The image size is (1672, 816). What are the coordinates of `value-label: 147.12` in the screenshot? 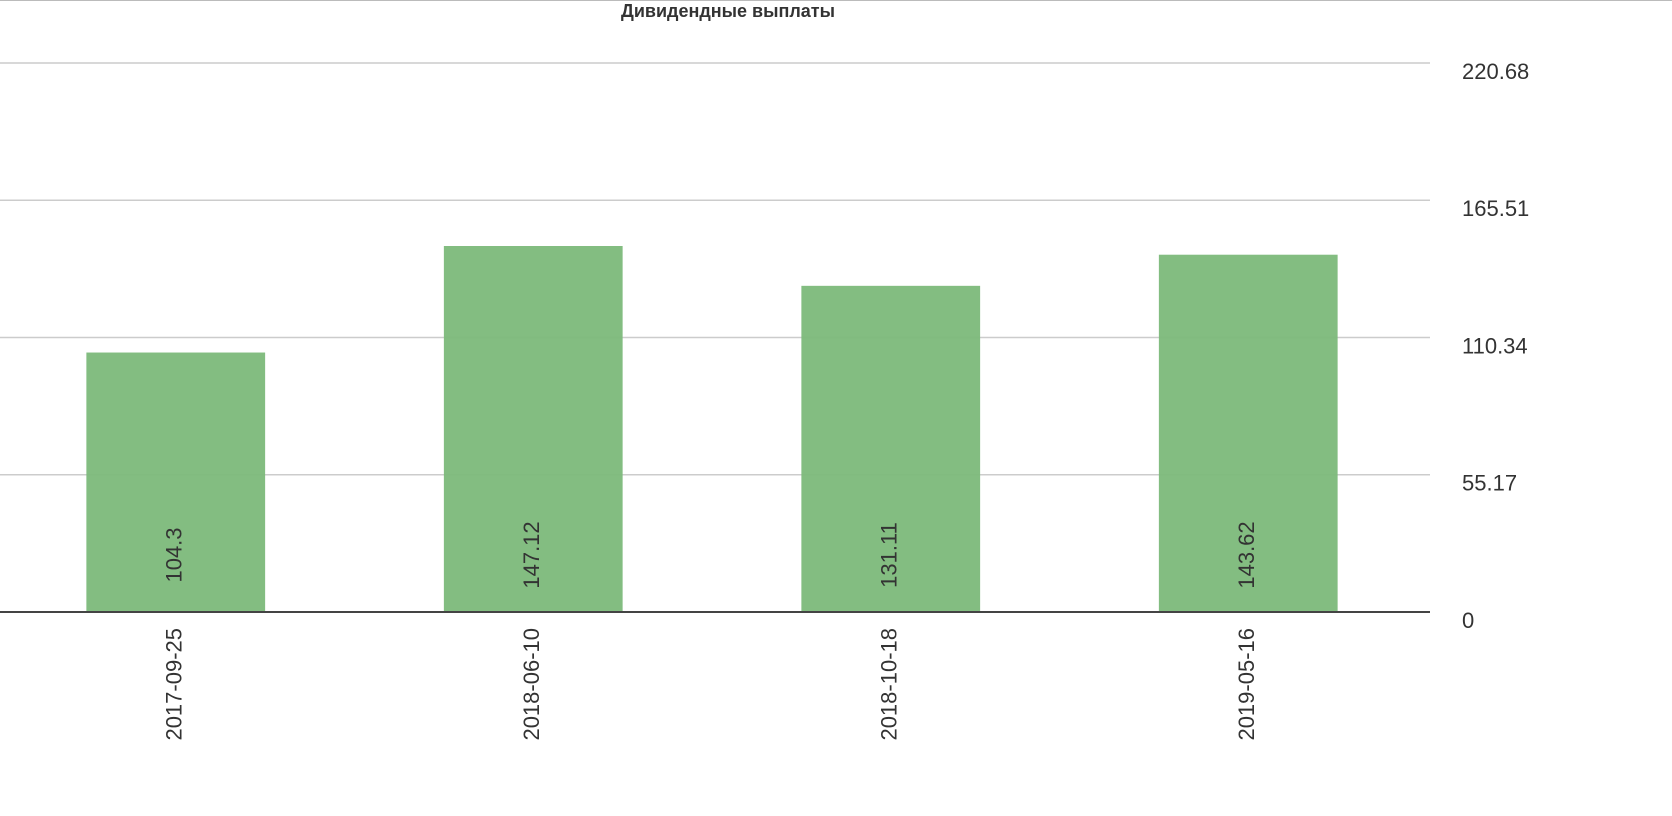 It's located at (531, 554).